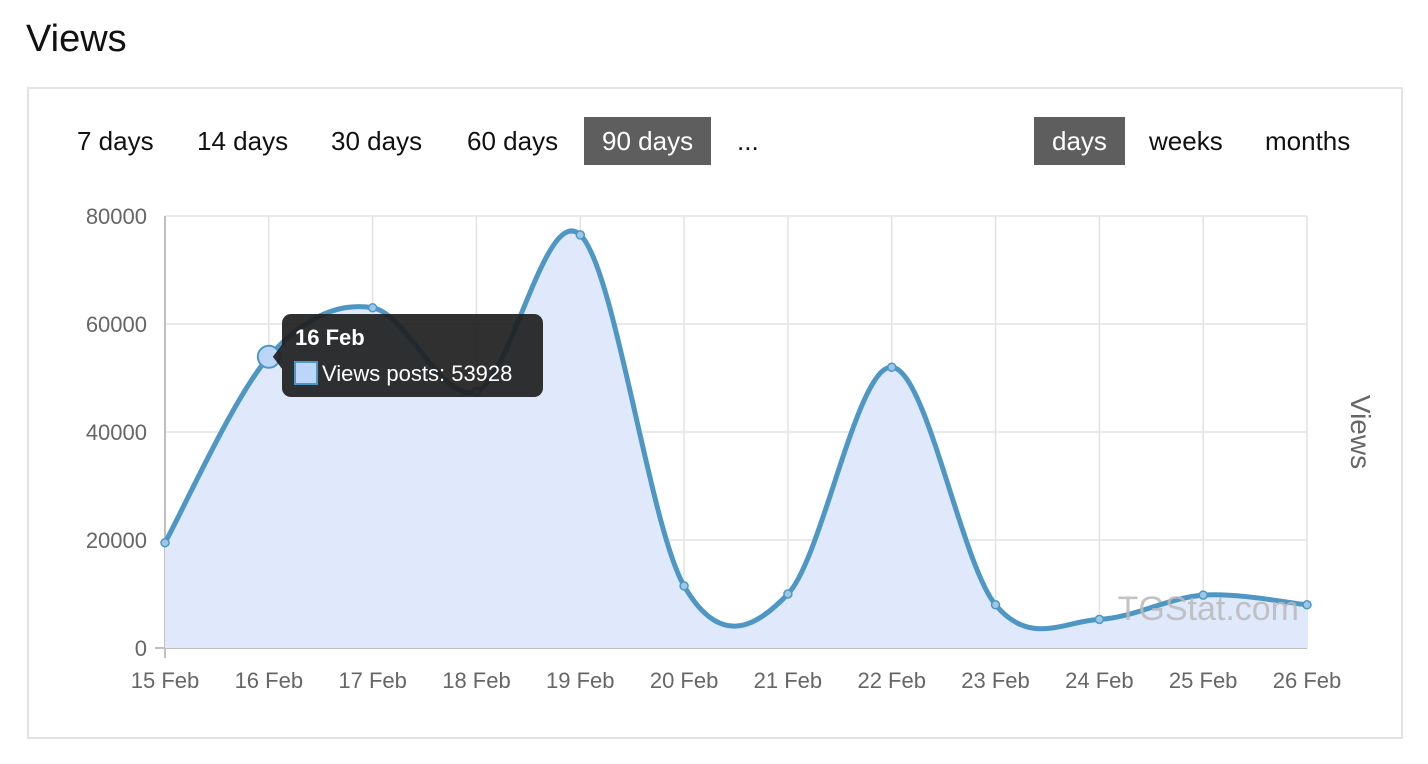 The height and width of the screenshot is (764, 1428). I want to click on x-tick-label: 18 Feb, so click(476, 680).